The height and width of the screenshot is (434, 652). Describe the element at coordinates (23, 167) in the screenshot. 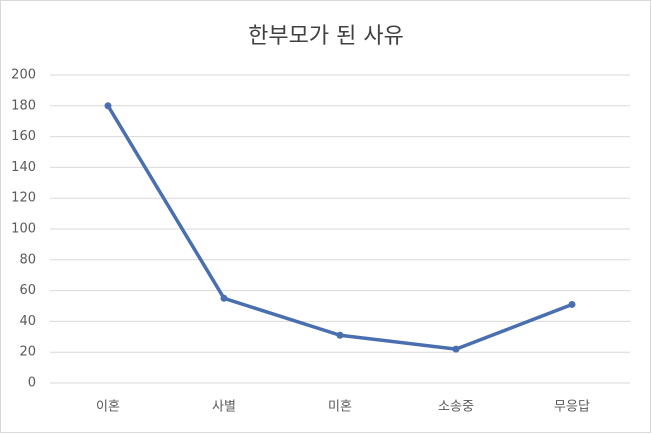

I see `y-tick-label: 140` at that location.